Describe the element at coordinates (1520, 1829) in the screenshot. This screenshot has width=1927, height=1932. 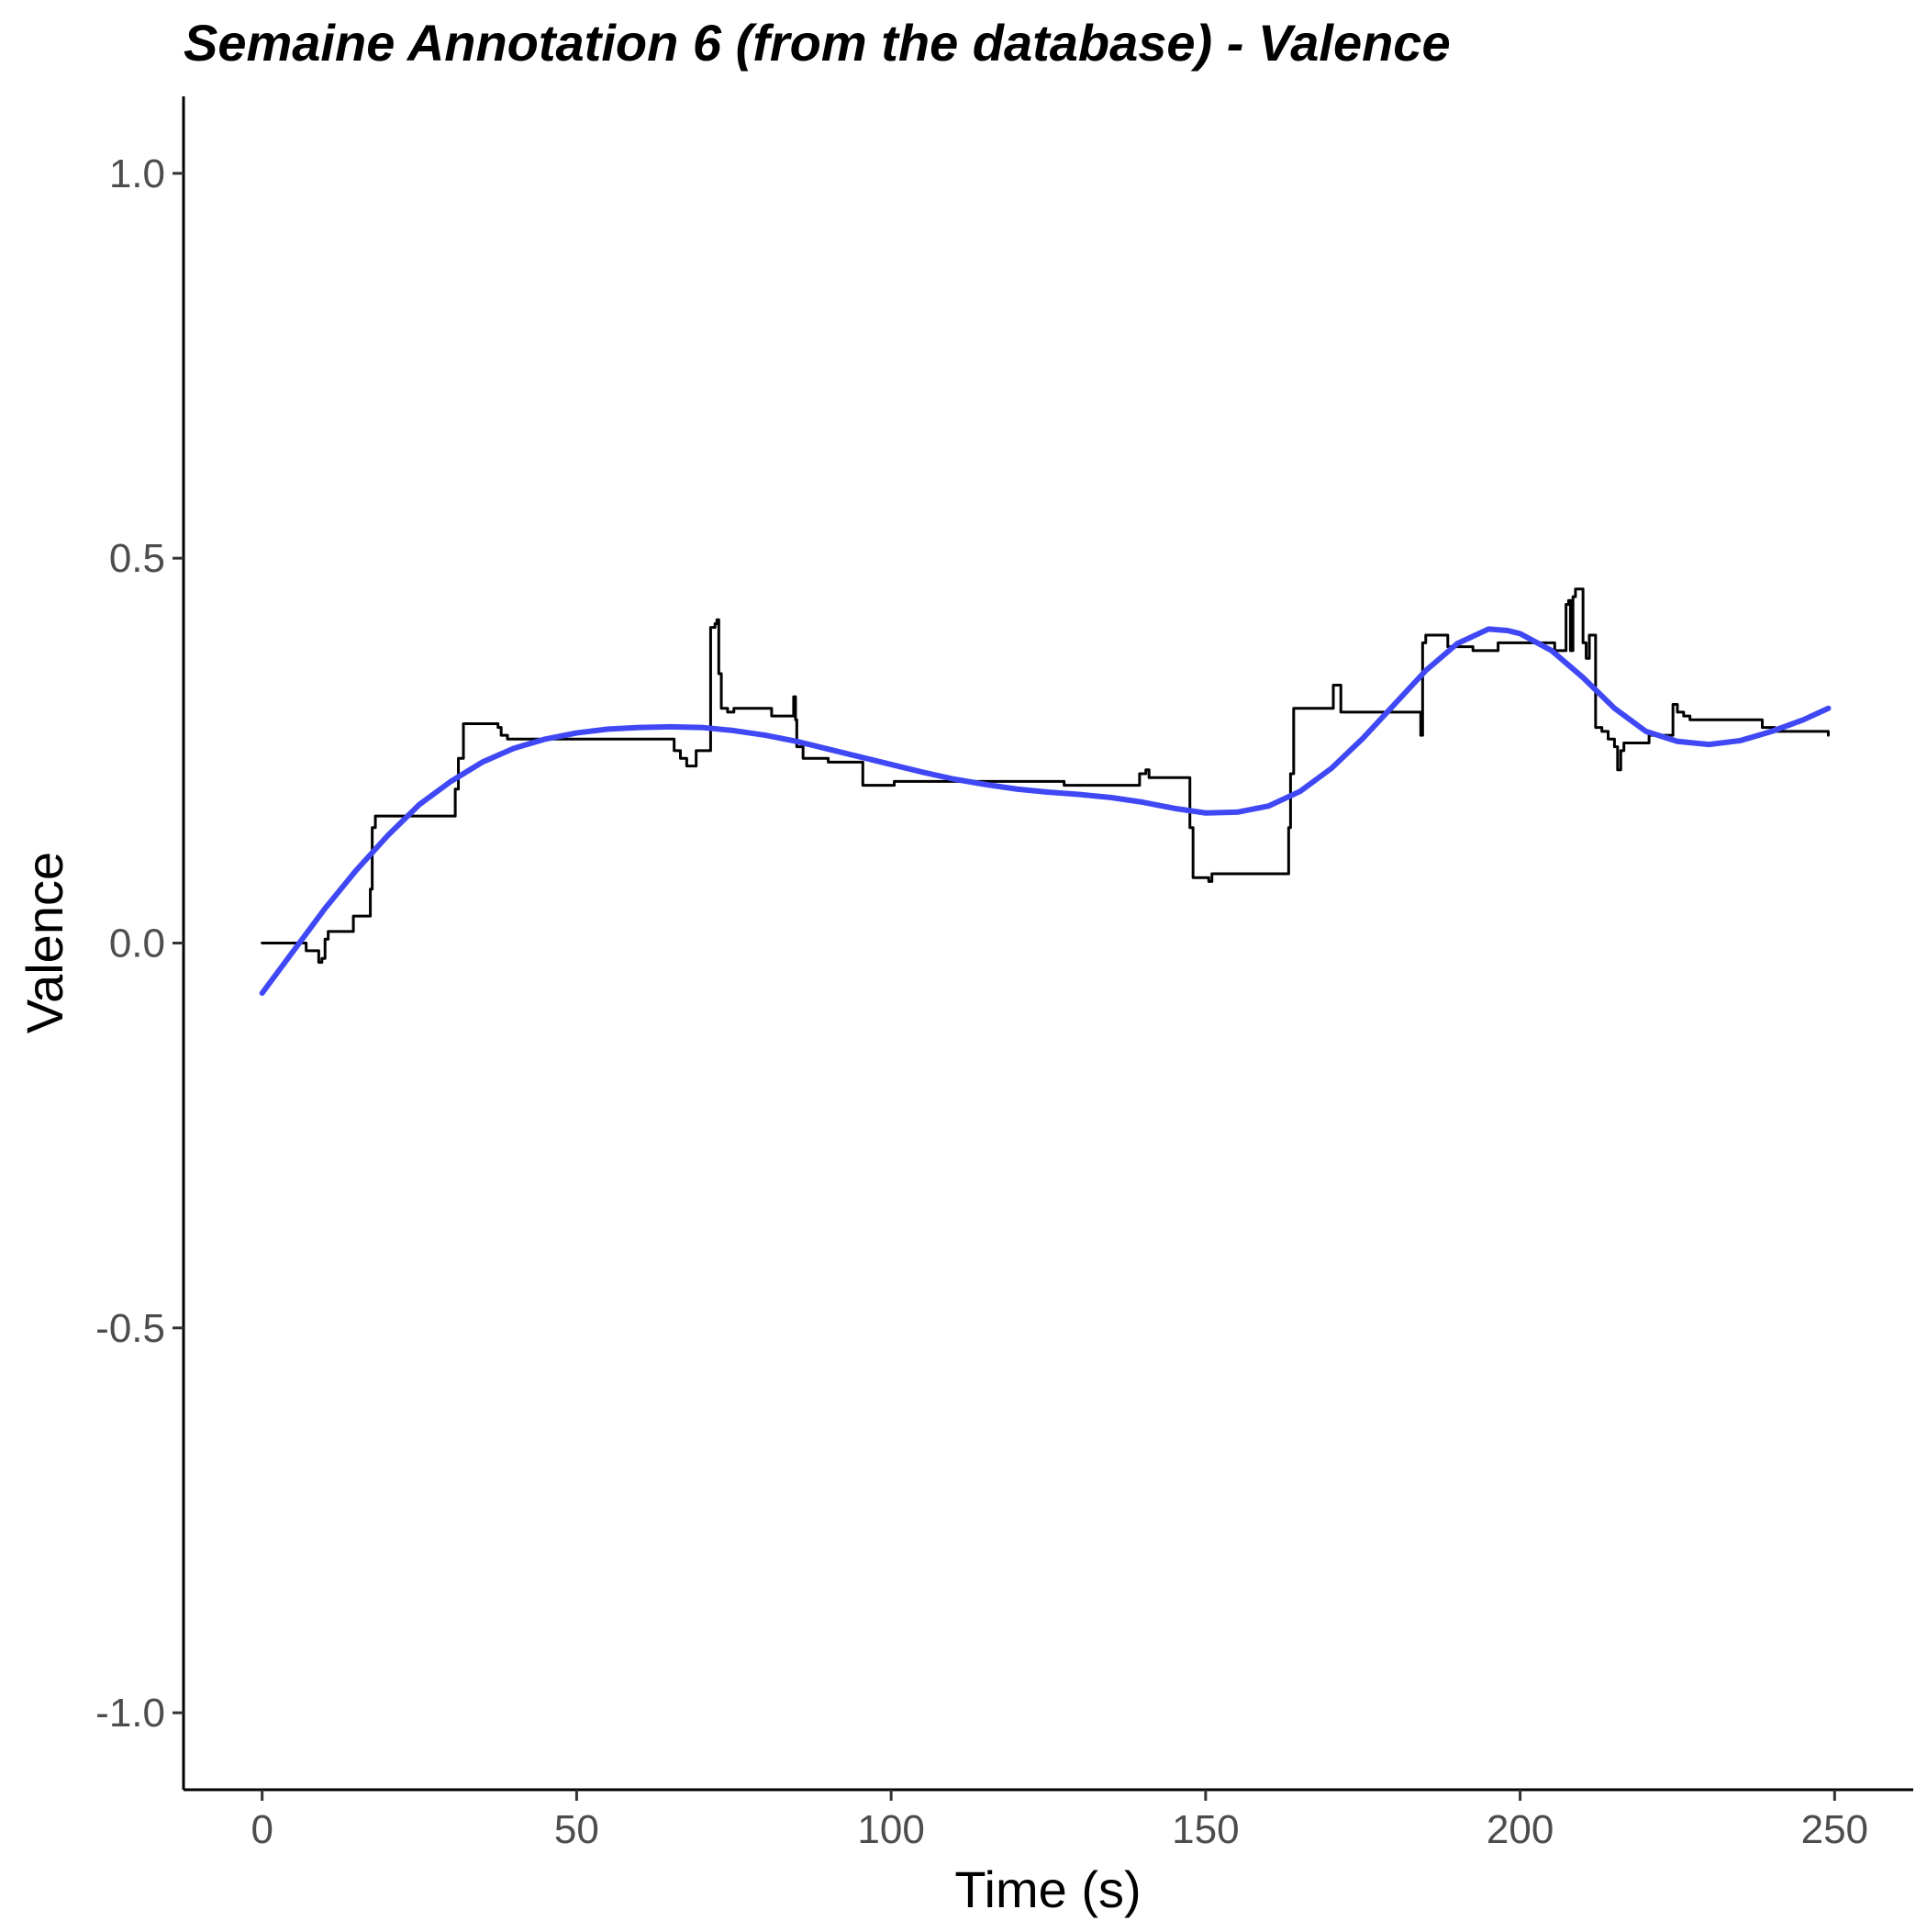
I see `x-tick-label: 200` at that location.